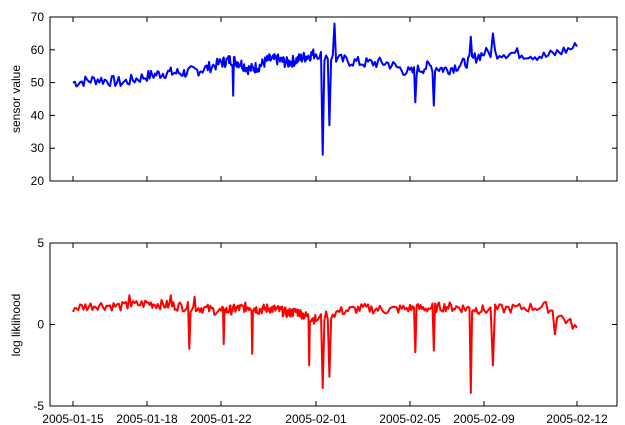 This screenshot has width=625, height=425. What do you see at coordinates (38, 50) in the screenshot?
I see `top-y-tick-label: 60` at bounding box center [38, 50].